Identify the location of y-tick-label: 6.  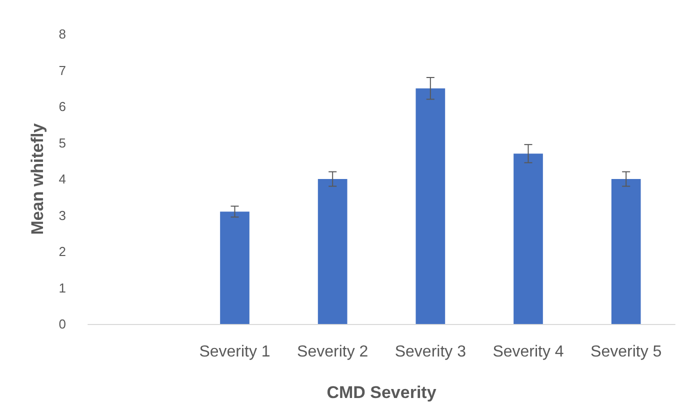
(62, 106).